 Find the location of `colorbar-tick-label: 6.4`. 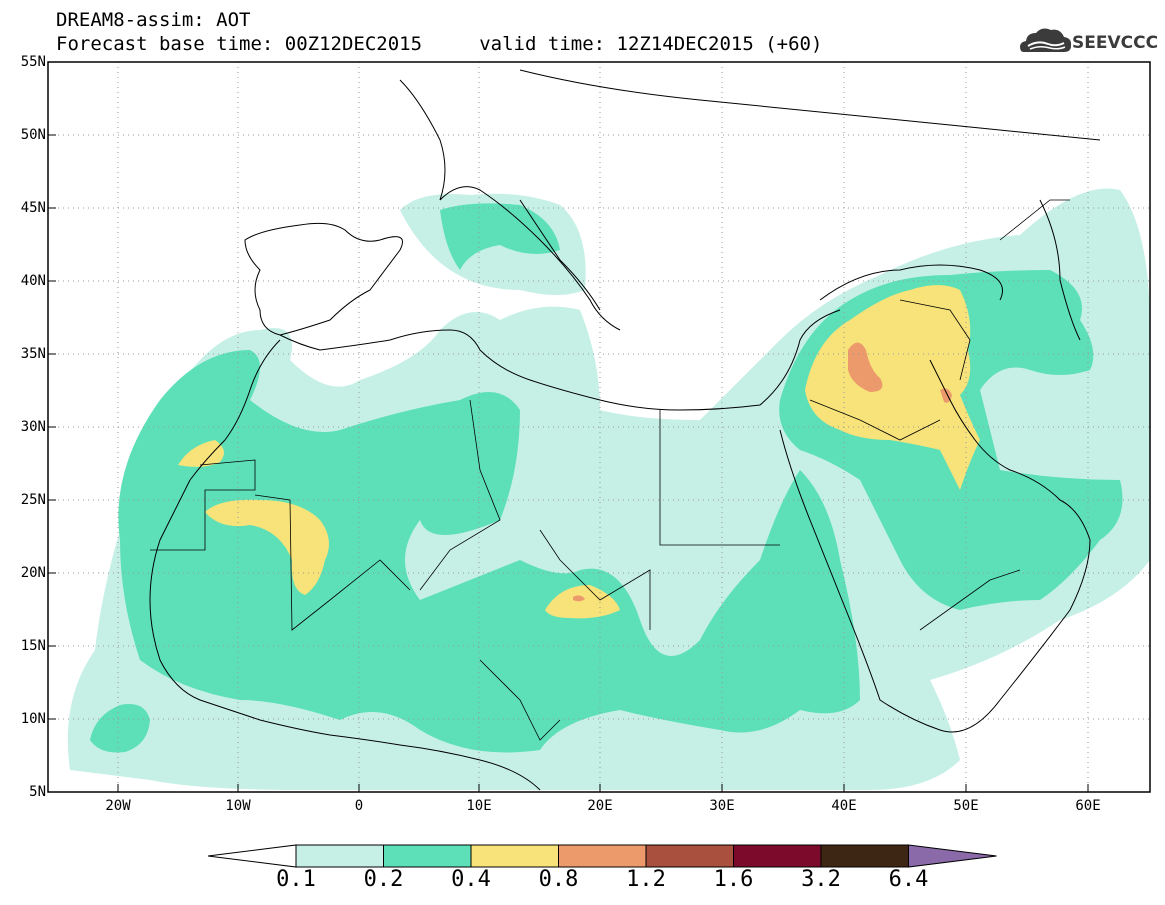

colorbar-tick-label: 6.4 is located at coordinates (908, 879).